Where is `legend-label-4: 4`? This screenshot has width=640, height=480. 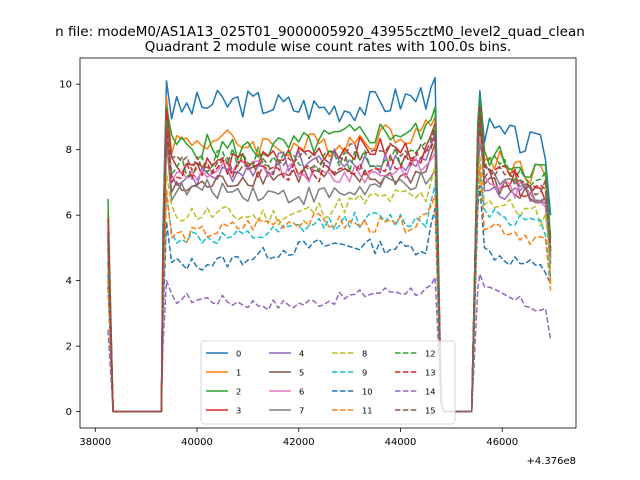
legend-label-4: 4 is located at coordinates (301, 354).